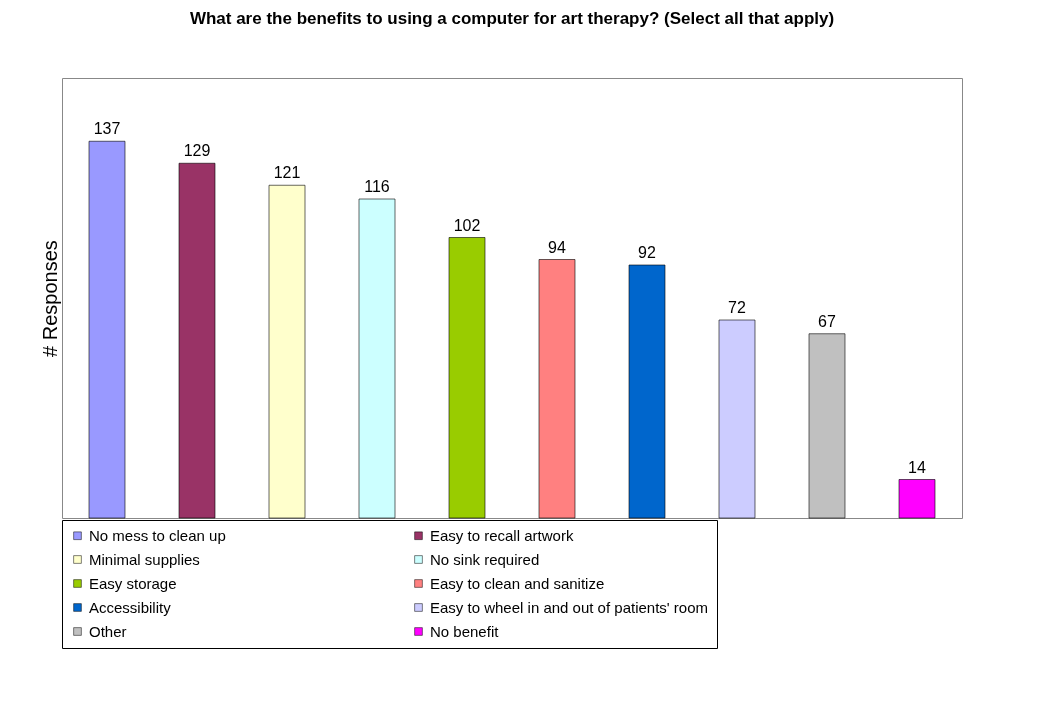 Image resolution: width=1059 pixels, height=715 pixels. Describe the element at coordinates (197, 151) in the screenshot. I see `data-label: 129` at that location.